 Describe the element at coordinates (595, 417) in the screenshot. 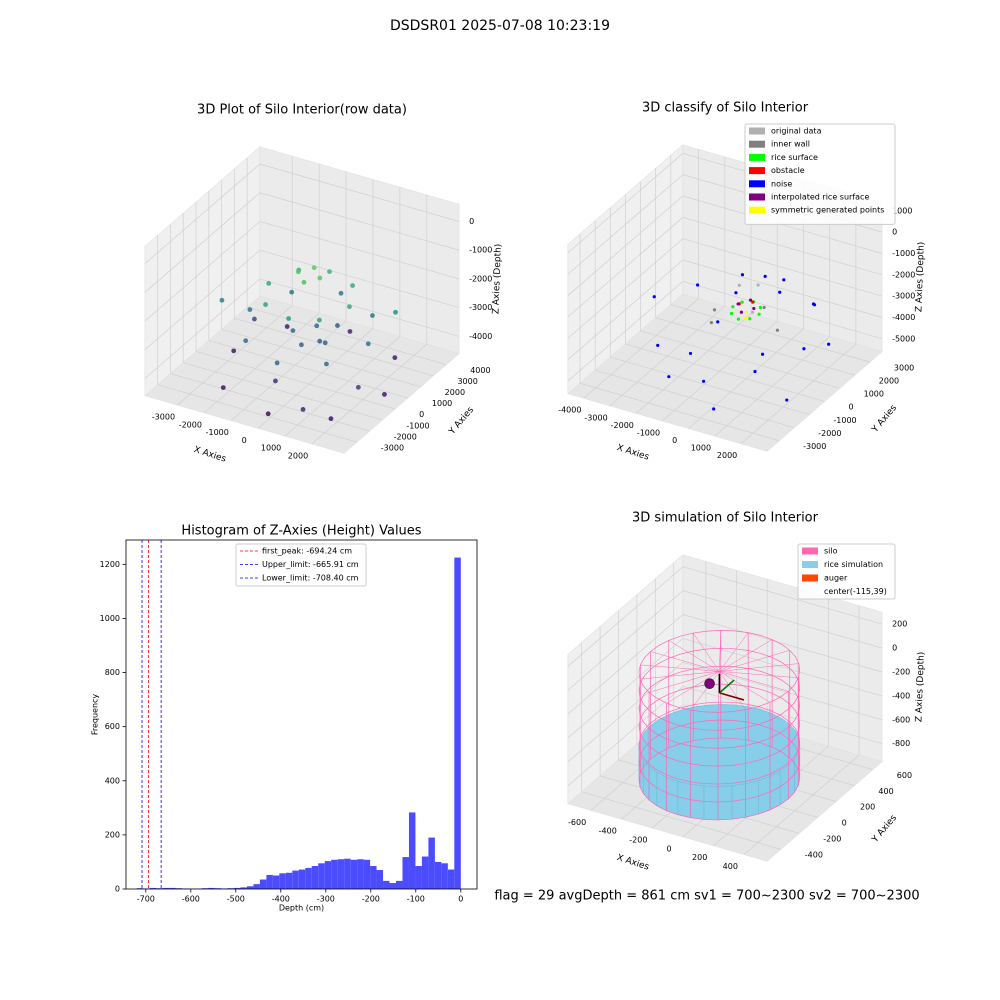

I see `x-tick-label: -3000` at that location.